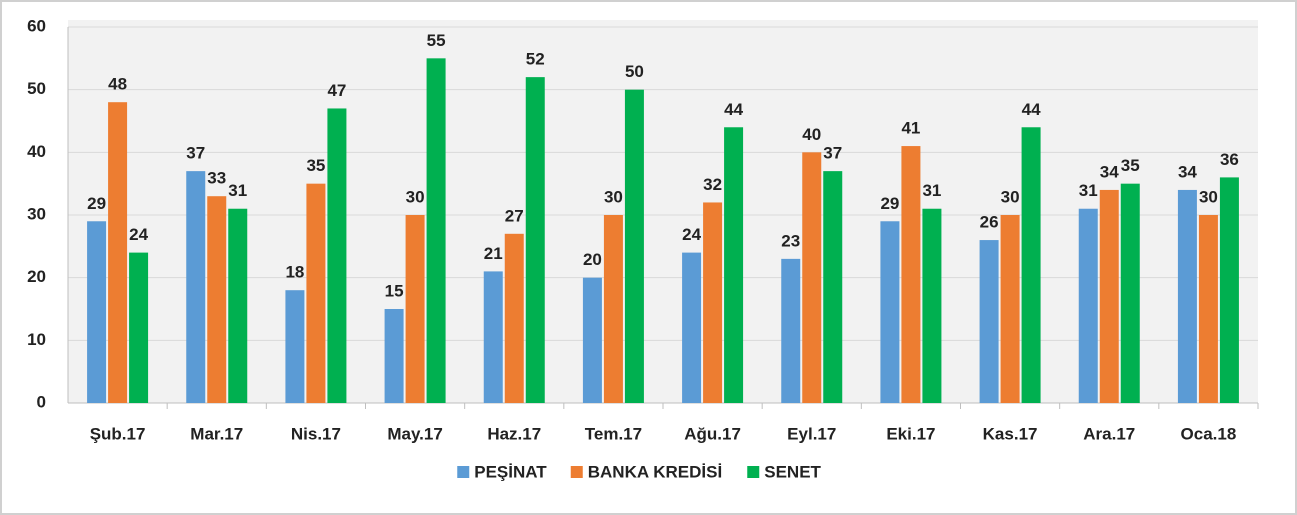 The height and width of the screenshot is (515, 1297). I want to click on y-tick-label: 20, so click(36, 276).